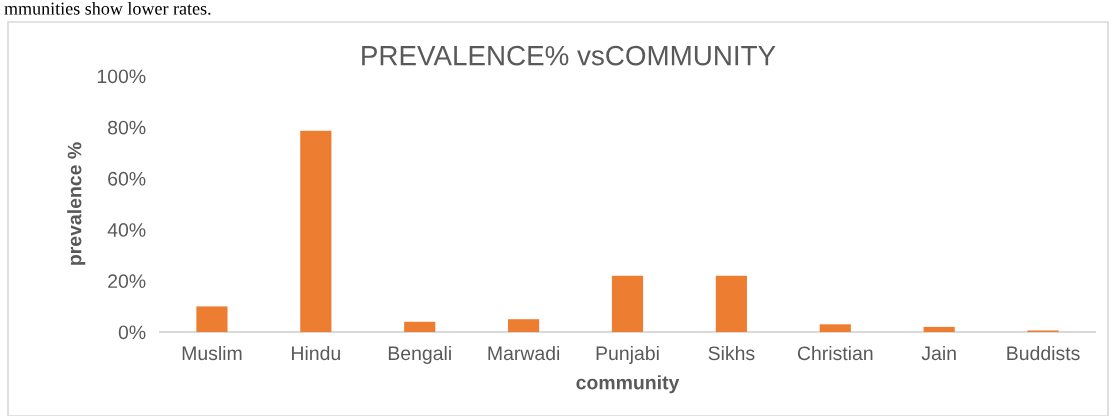  What do you see at coordinates (628, 384) in the screenshot?
I see `x-axis-title: community` at bounding box center [628, 384].